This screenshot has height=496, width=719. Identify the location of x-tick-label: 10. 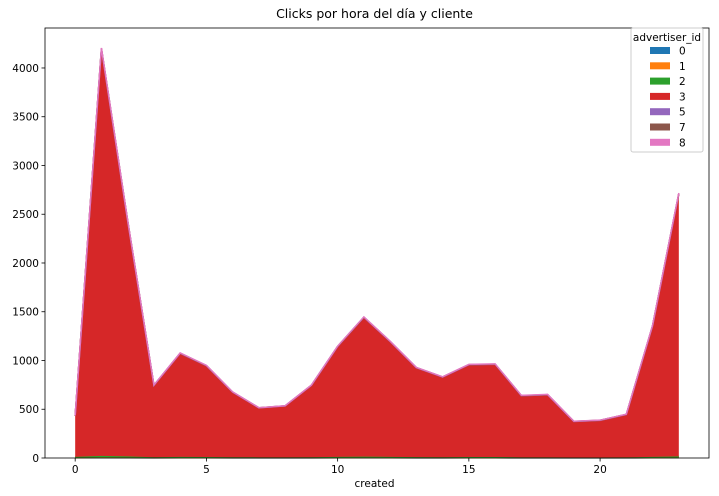
(337, 470).